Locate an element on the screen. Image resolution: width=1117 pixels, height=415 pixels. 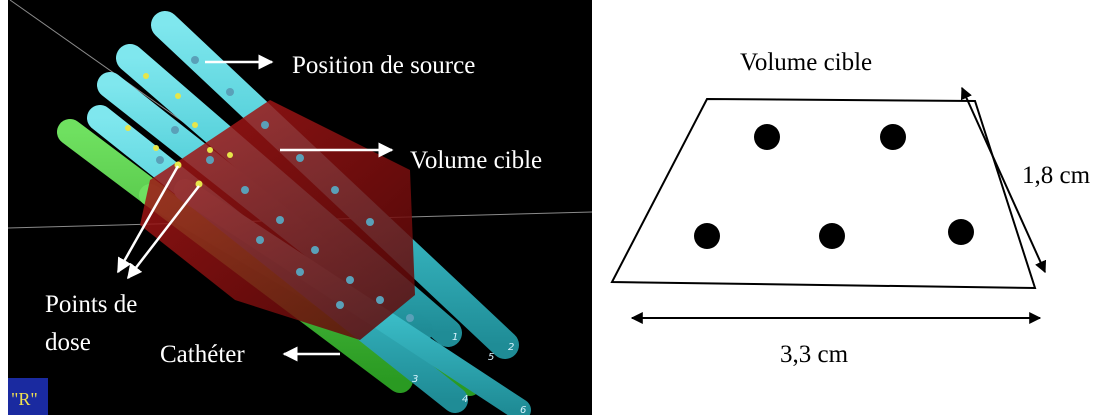
height-dimension-arrow is located at coordinates (1003, 180).